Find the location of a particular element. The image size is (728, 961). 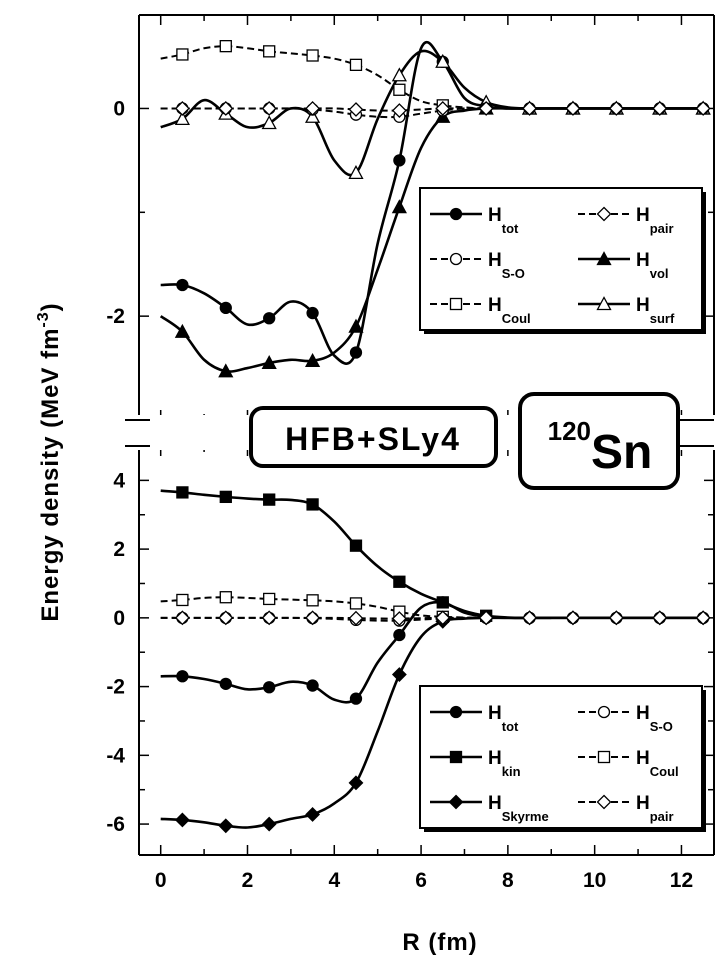

bottom-x-tick-label: 4 is located at coordinates (334, 880).